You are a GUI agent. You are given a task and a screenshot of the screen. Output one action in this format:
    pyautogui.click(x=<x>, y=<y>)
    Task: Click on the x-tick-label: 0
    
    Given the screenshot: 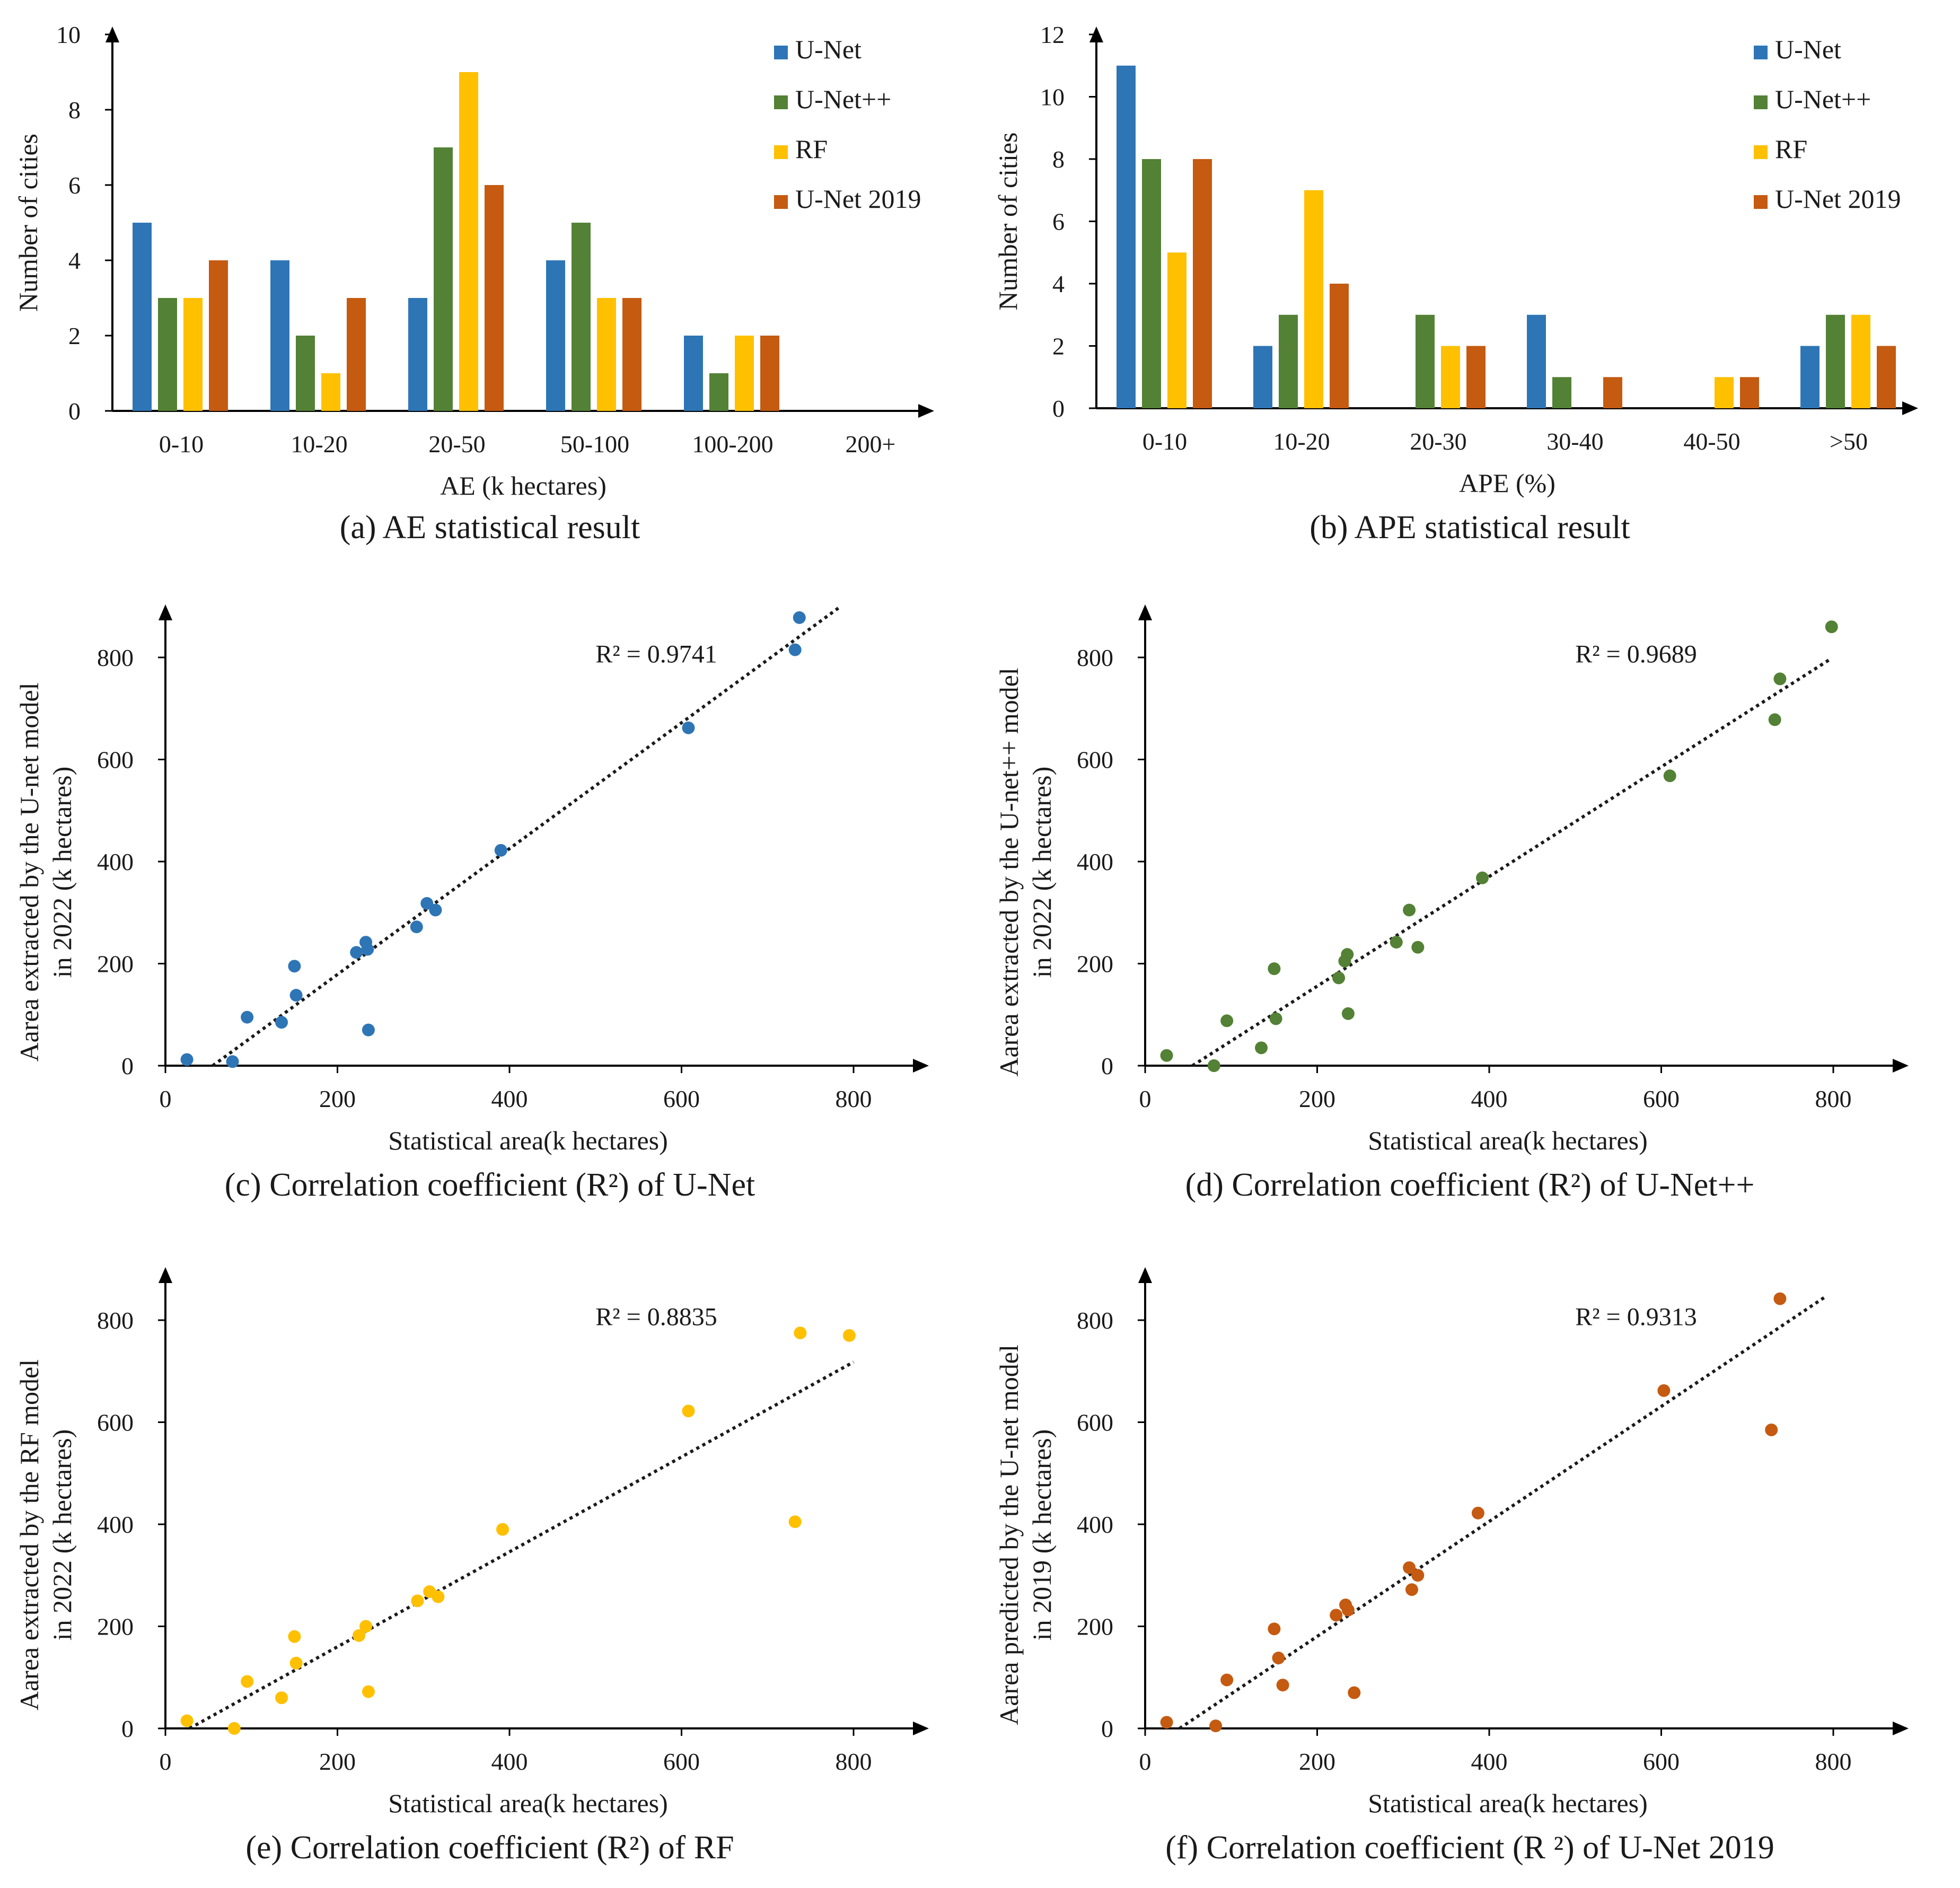 What is the action you would take?
    pyautogui.click(x=166, y=1762)
    